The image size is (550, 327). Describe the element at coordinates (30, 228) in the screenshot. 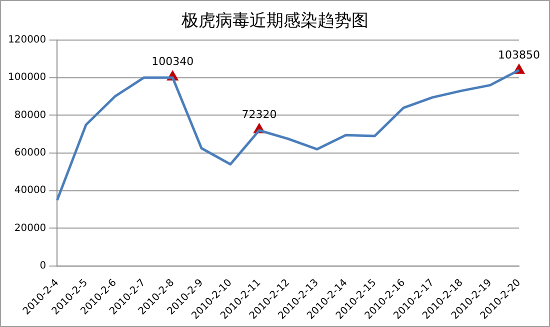

I see `y-tick-label: 20000` at that location.